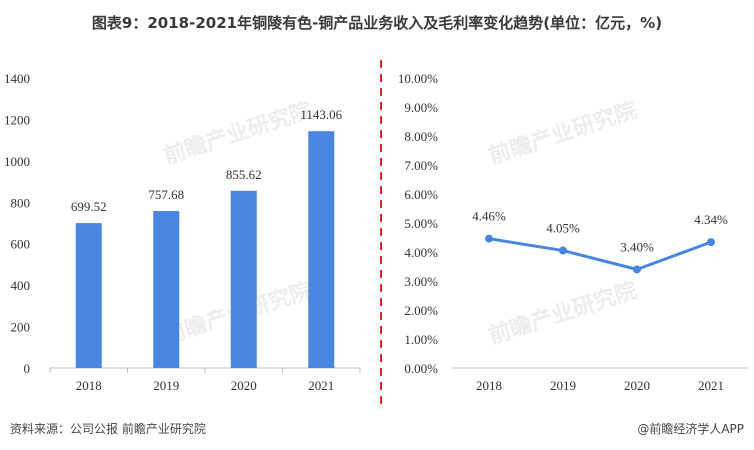  I want to click on bar-2021, so click(321, 249).